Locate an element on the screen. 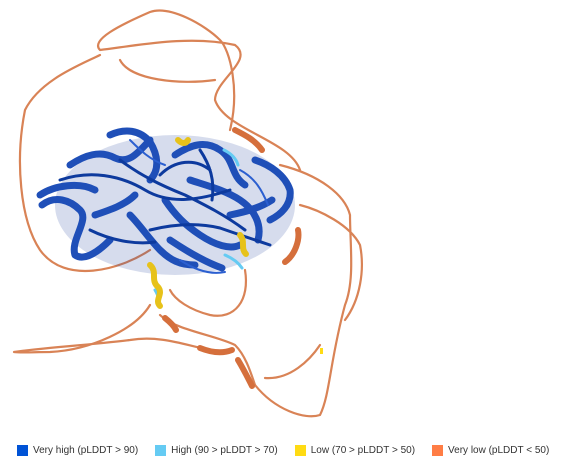 The width and height of the screenshot is (567, 466). legend-item-very-high: Very high (pLDDT > 90) is located at coordinates (78, 450).